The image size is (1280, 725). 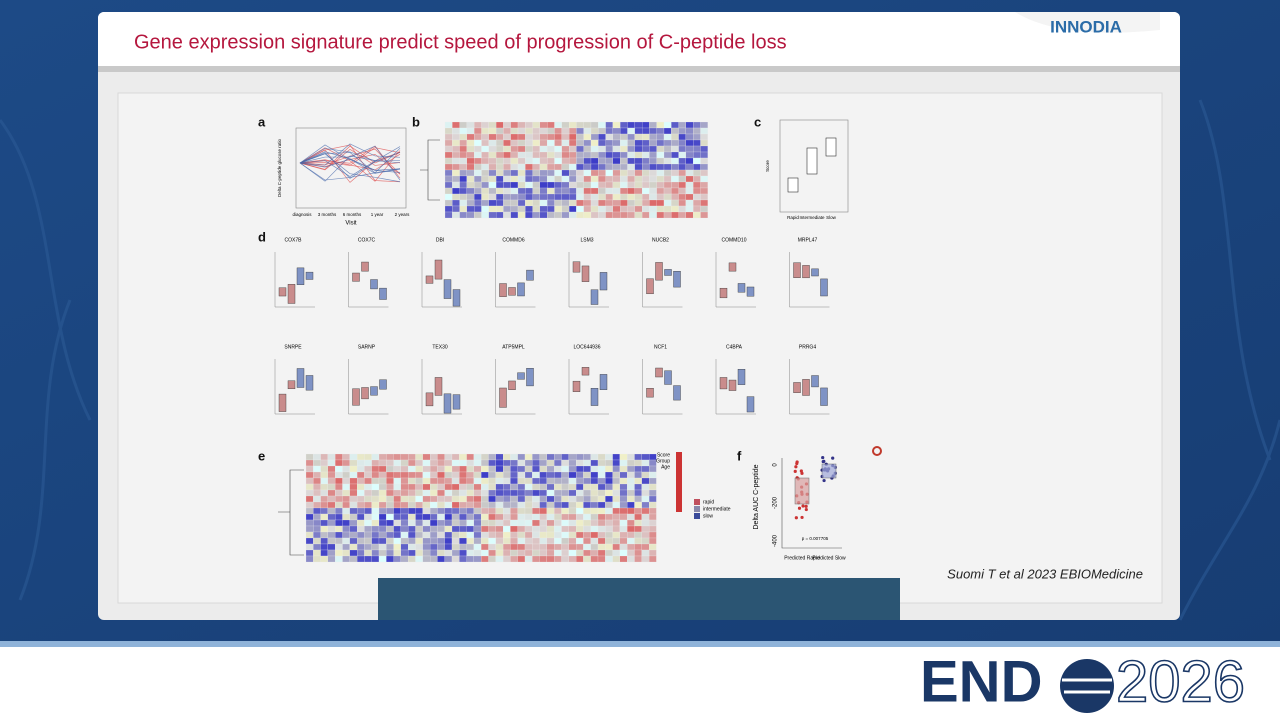 I want to click on trajectory, so click(x=350, y=157).